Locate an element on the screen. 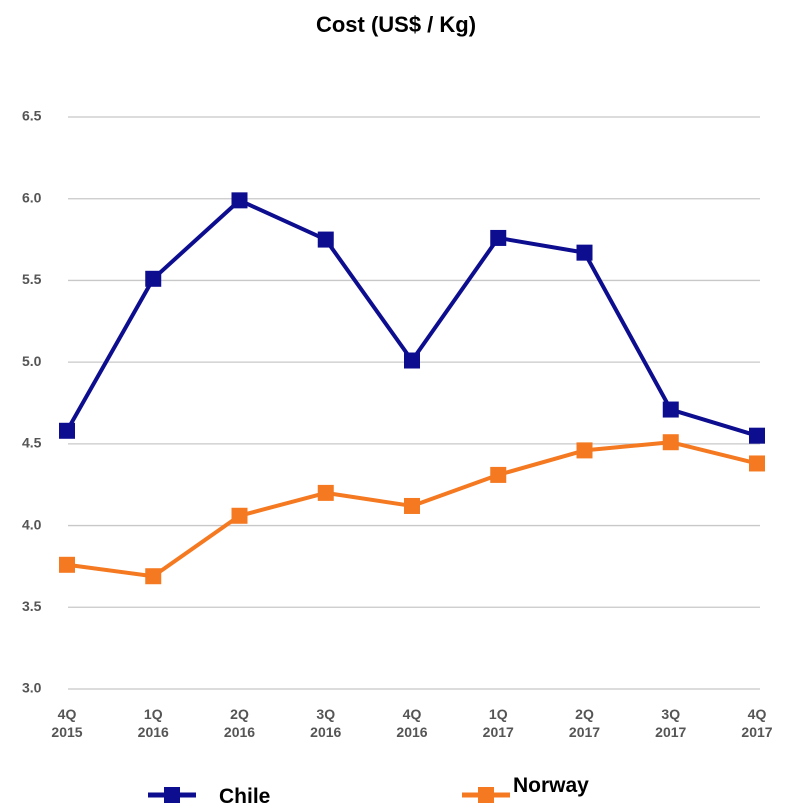 This screenshot has width=792, height=810. x-tick-label: 3Q 2016 is located at coordinates (326, 723).